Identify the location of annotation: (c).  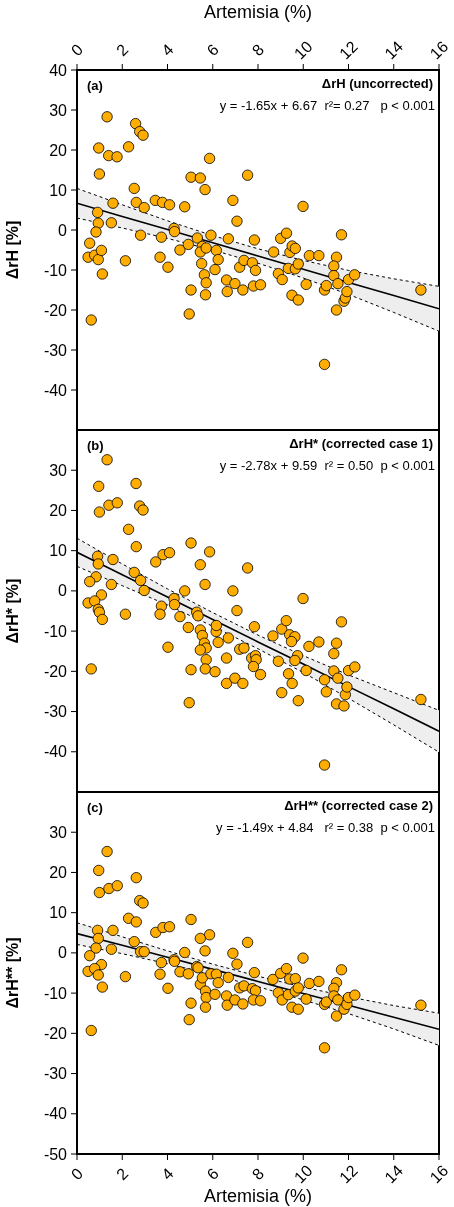
(95, 807).